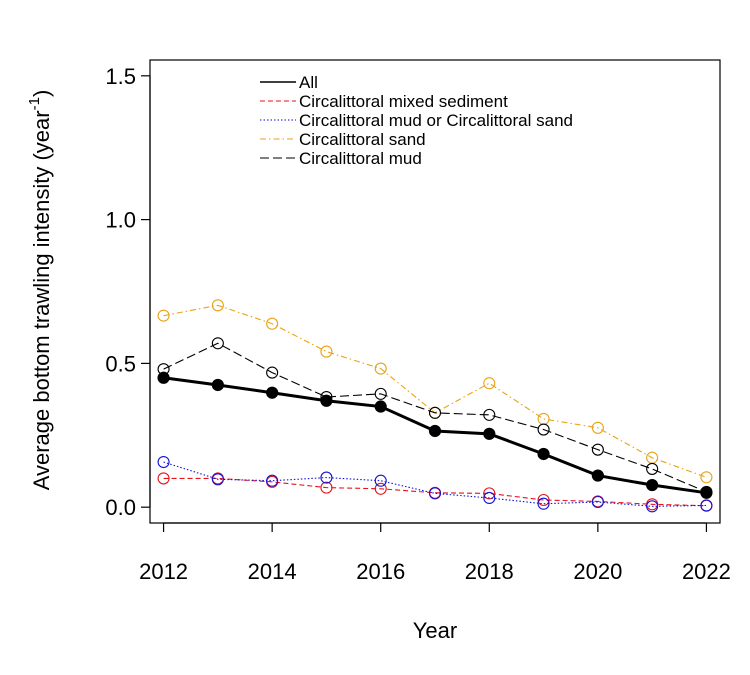 This screenshot has width=750, height=675. What do you see at coordinates (272, 571) in the screenshot?
I see `x-tick-label: 2014` at bounding box center [272, 571].